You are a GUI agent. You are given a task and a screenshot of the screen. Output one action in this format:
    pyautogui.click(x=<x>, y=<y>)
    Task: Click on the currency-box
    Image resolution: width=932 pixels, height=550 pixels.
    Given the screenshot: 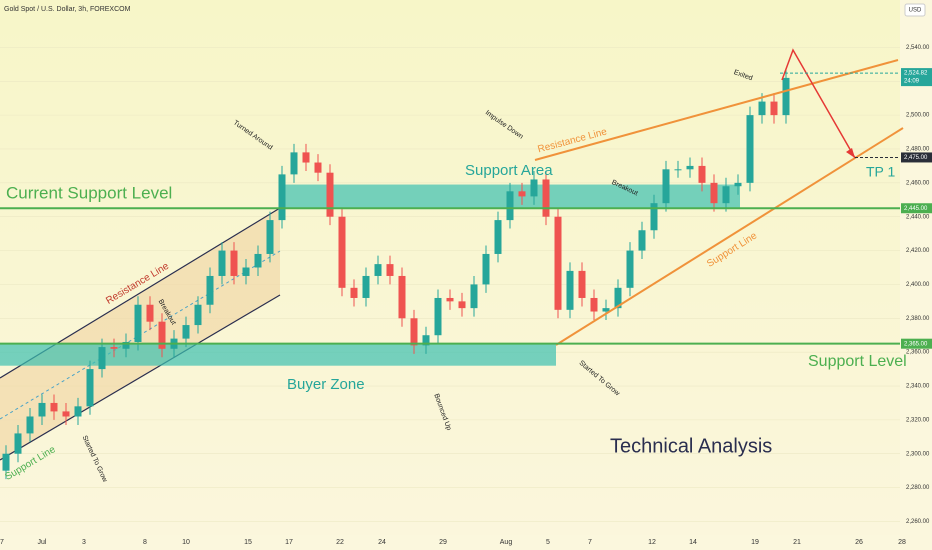 What is the action you would take?
    pyautogui.click(x=915, y=10)
    